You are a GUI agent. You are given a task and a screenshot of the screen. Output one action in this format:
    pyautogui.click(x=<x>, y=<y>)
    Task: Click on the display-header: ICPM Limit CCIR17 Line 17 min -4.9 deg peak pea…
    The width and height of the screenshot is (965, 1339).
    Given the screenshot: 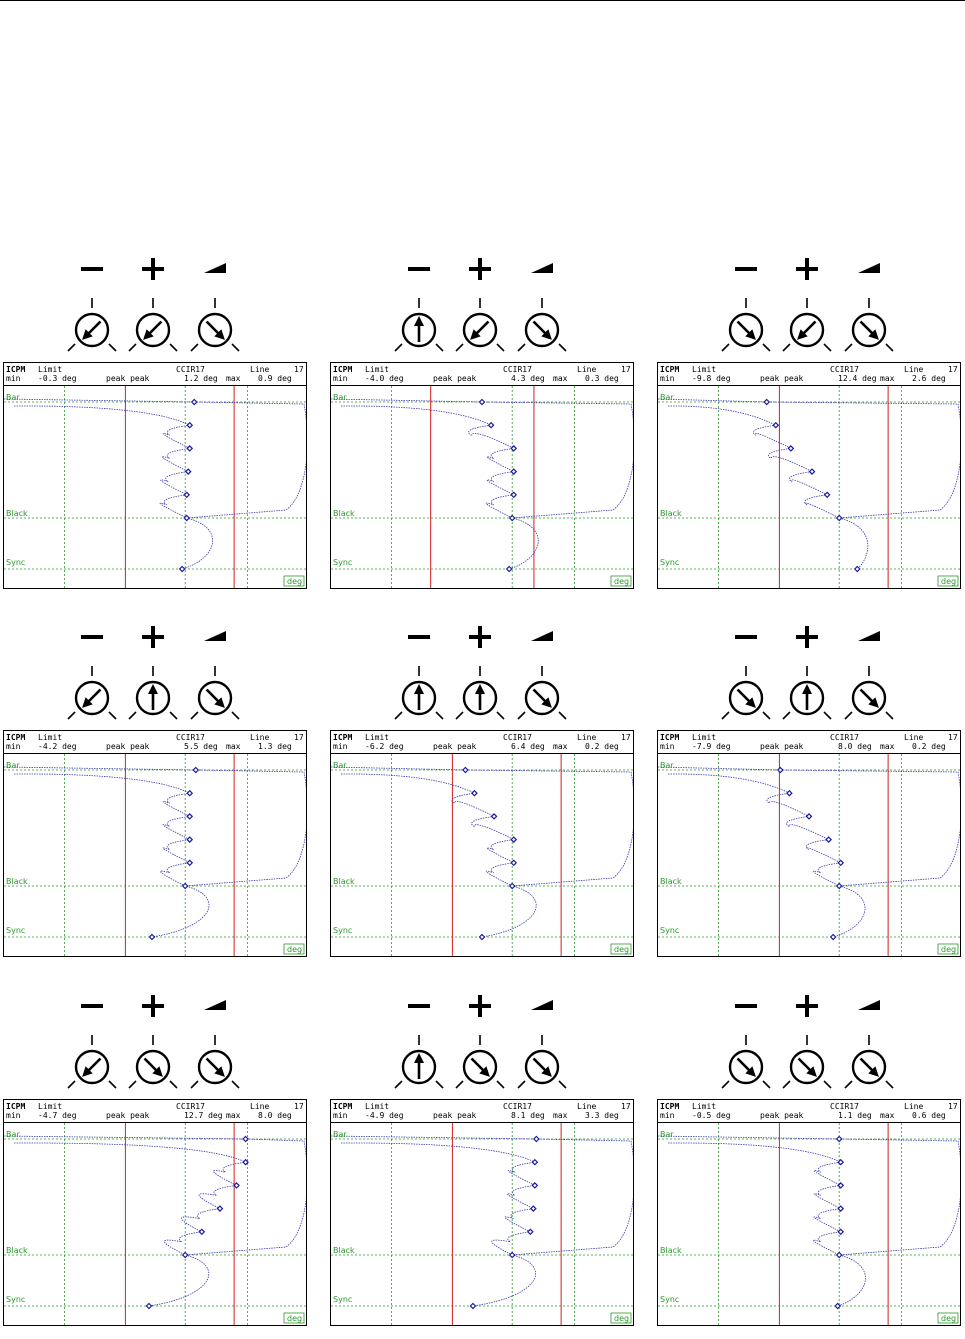 What is the action you would take?
    pyautogui.click(x=482, y=1111)
    